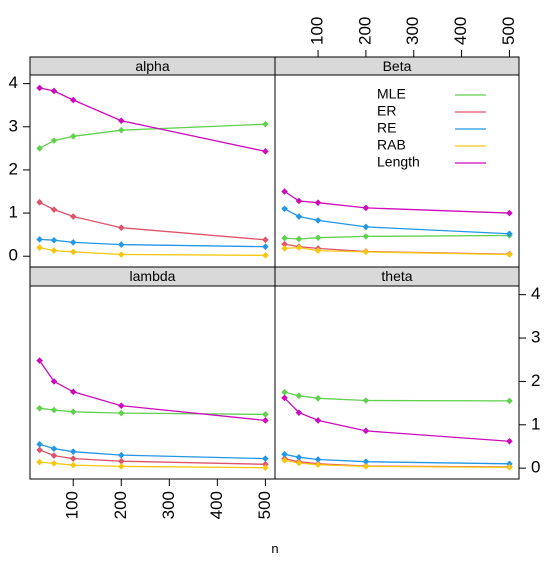 The image size is (550, 561). I want to click on y-tick-label-right-1: 1, so click(535, 423).